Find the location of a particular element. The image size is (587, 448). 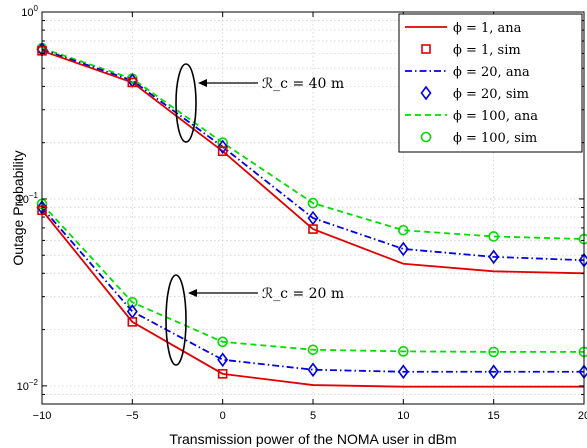

x-tick-label: 10 is located at coordinates (403, 416).